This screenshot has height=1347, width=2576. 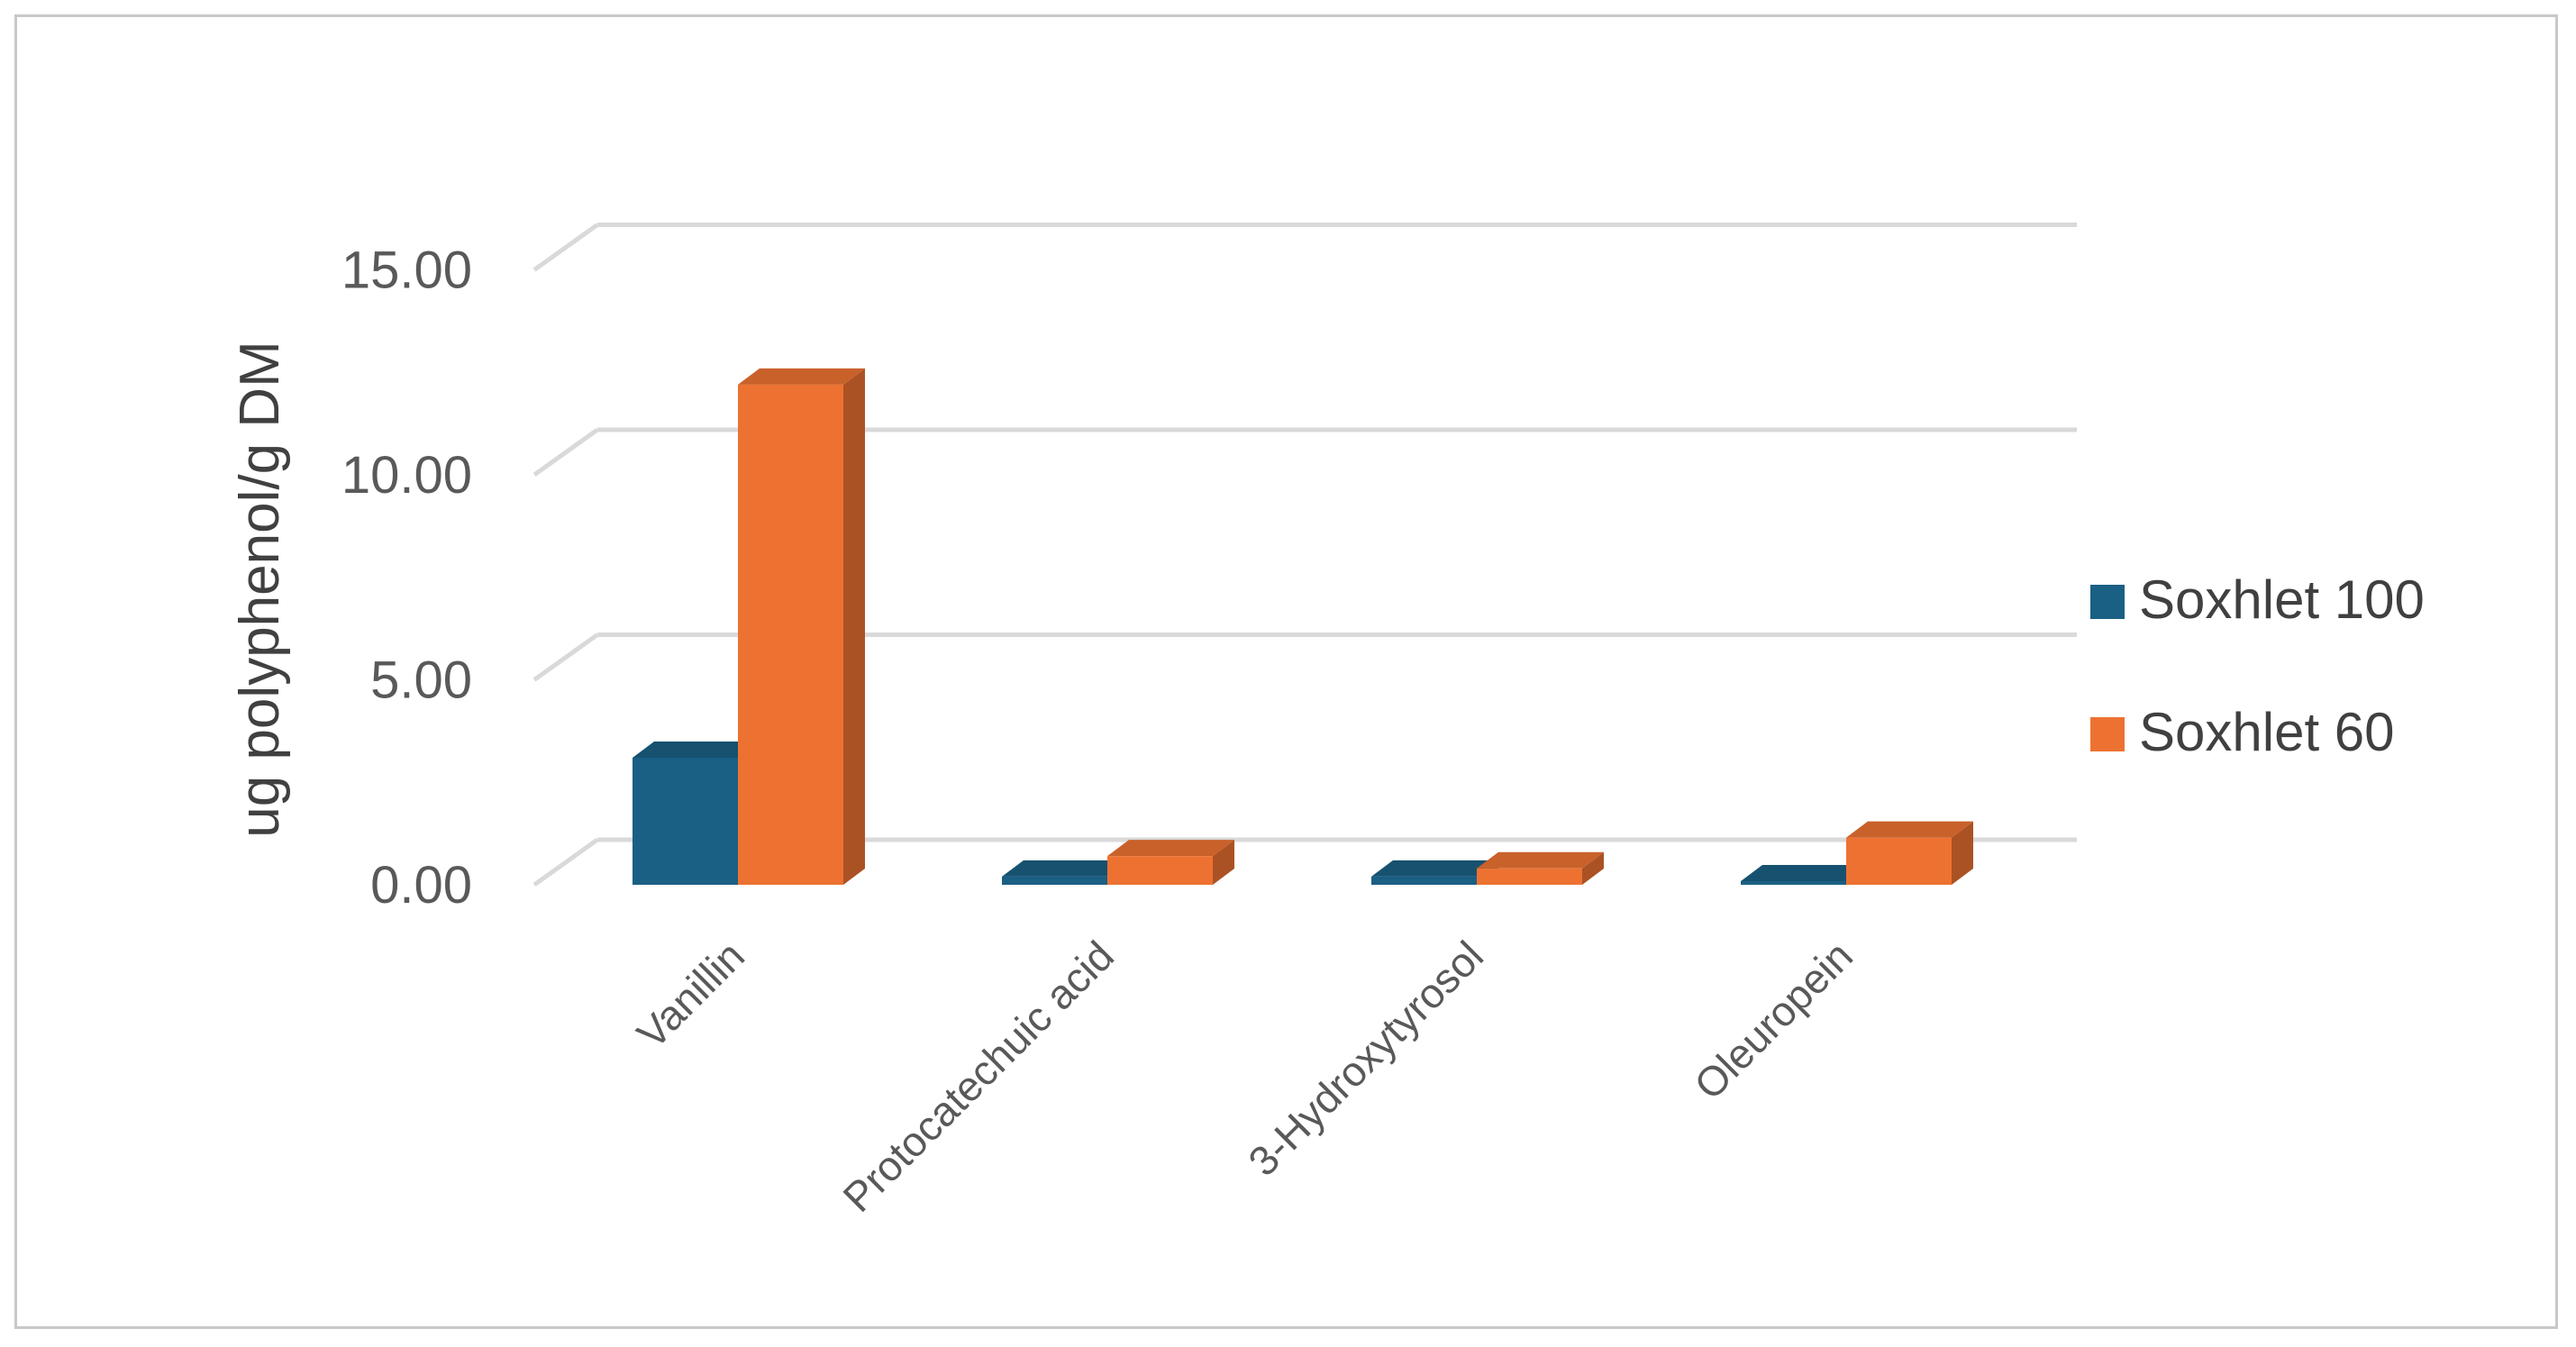 What do you see at coordinates (2282, 599) in the screenshot?
I see `legend-label: Soxhlet 100` at bounding box center [2282, 599].